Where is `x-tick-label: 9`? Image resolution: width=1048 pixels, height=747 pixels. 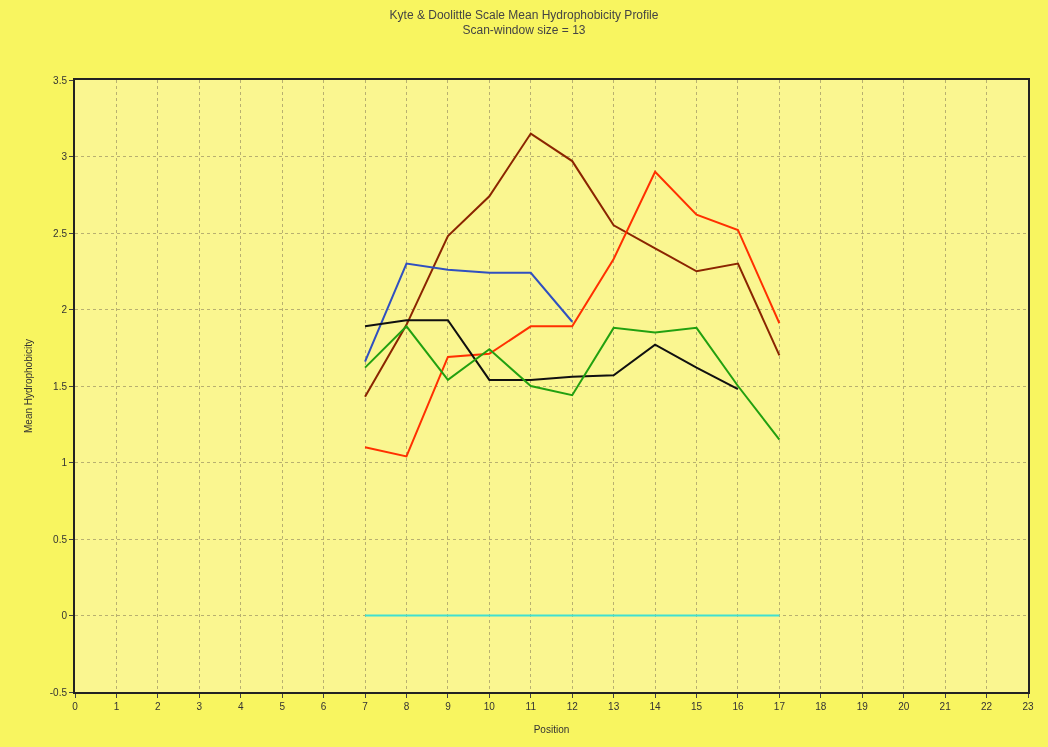
x-tick-label: 9 is located at coordinates (448, 706).